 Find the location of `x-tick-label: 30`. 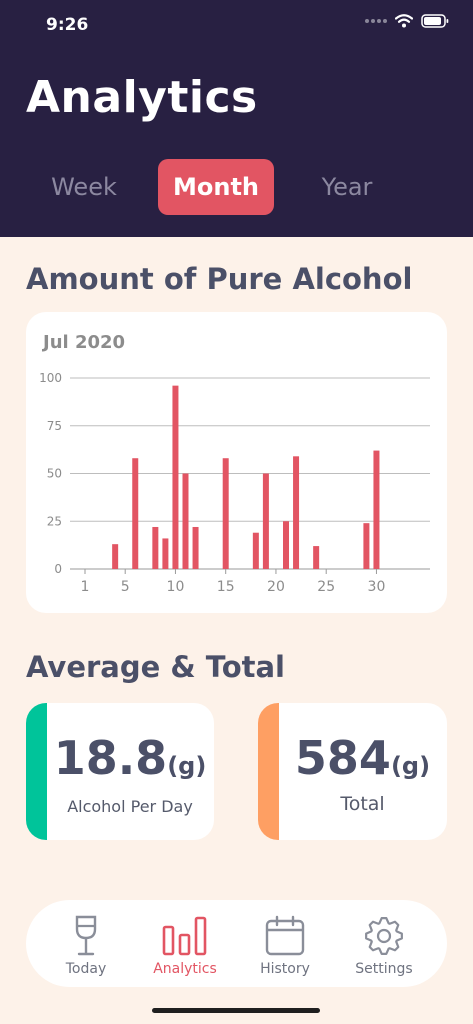

x-tick-label: 30 is located at coordinates (377, 587).